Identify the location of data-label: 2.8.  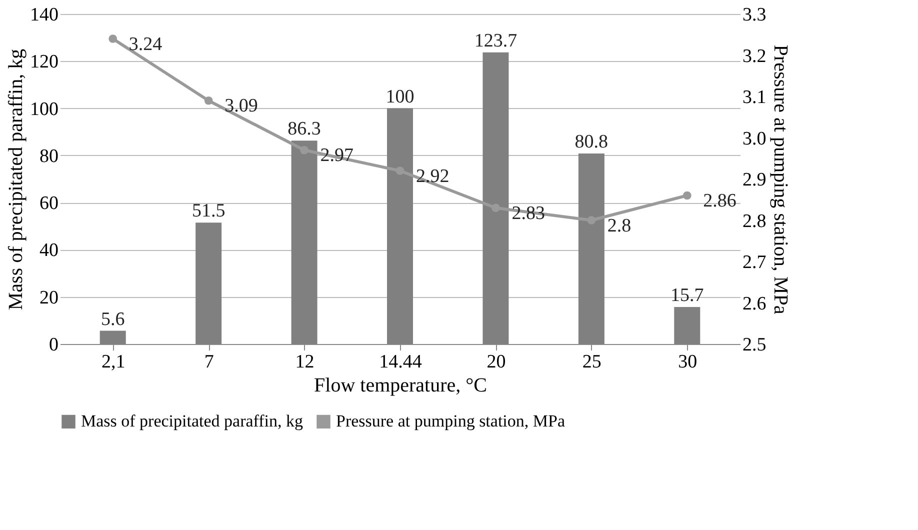
(619, 225).